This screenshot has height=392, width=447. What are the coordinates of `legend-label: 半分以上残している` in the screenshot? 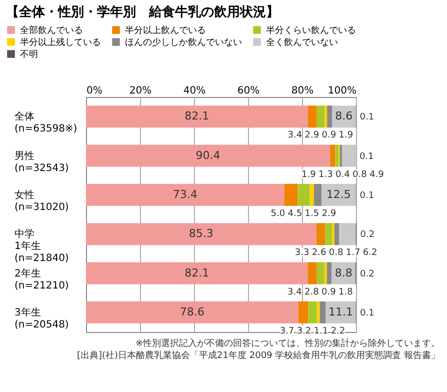 It's located at (60, 42).